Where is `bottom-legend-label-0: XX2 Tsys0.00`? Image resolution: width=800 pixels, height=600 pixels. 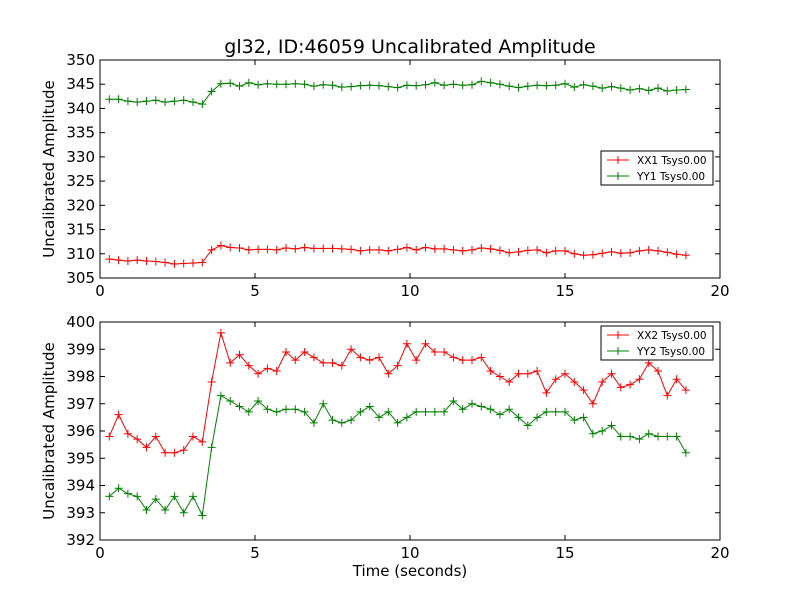 bottom-legend-label-0: XX2 Tsys0.00 is located at coordinates (672, 336).